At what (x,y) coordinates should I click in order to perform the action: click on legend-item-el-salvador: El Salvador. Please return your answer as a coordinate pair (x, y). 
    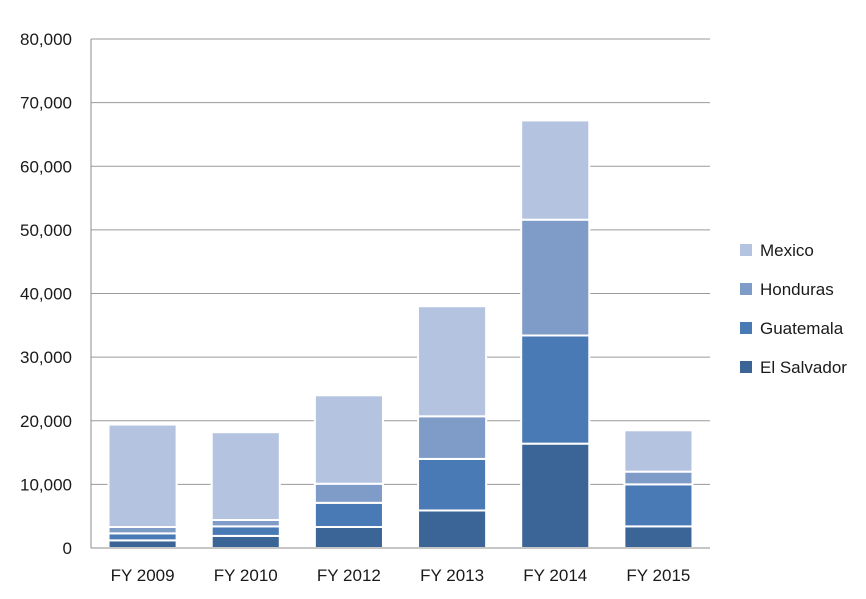
    Looking at the image, I should click on (793, 367).